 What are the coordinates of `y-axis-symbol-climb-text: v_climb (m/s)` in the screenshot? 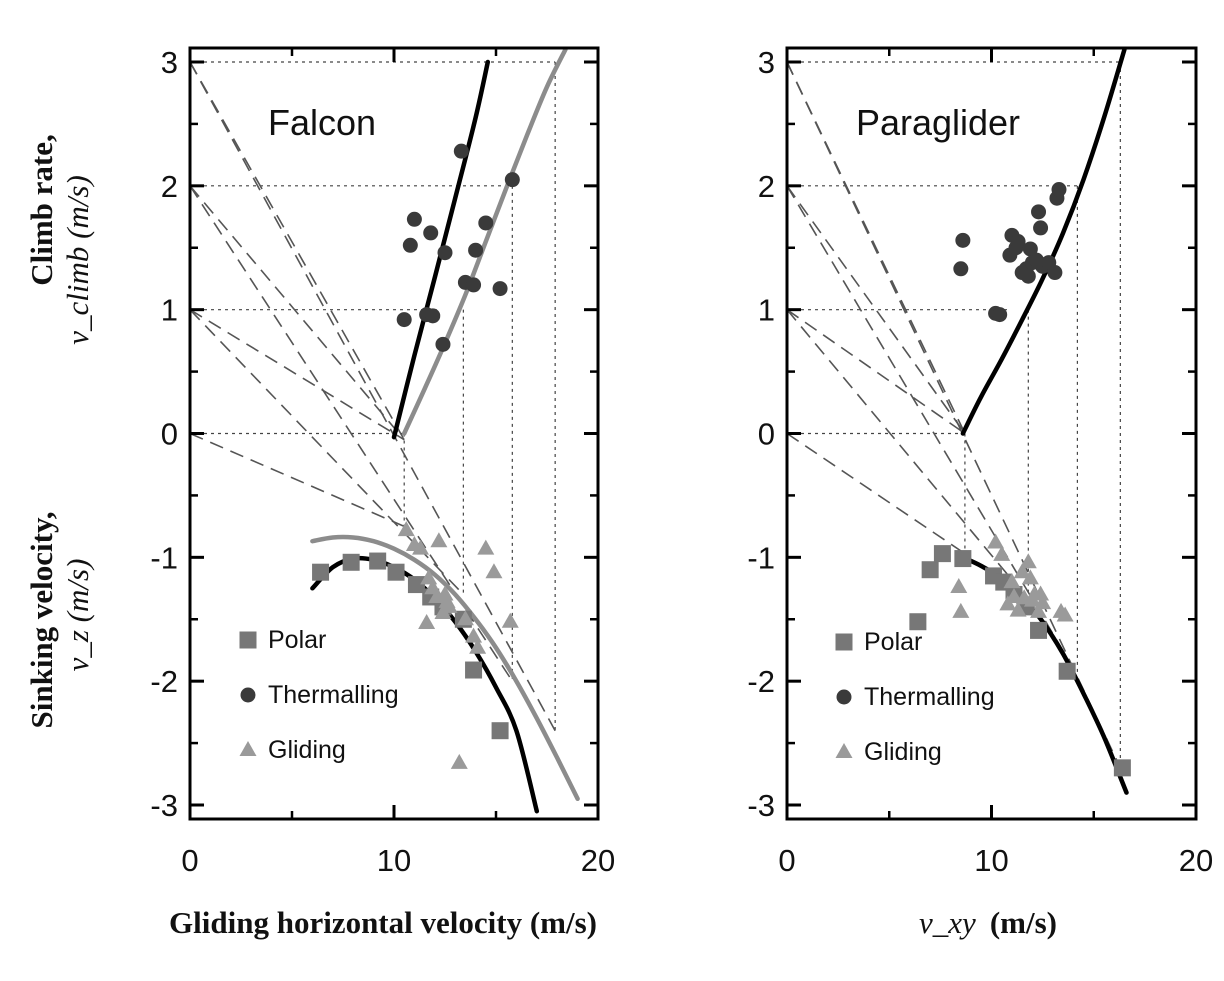 It's located at (77, 260).